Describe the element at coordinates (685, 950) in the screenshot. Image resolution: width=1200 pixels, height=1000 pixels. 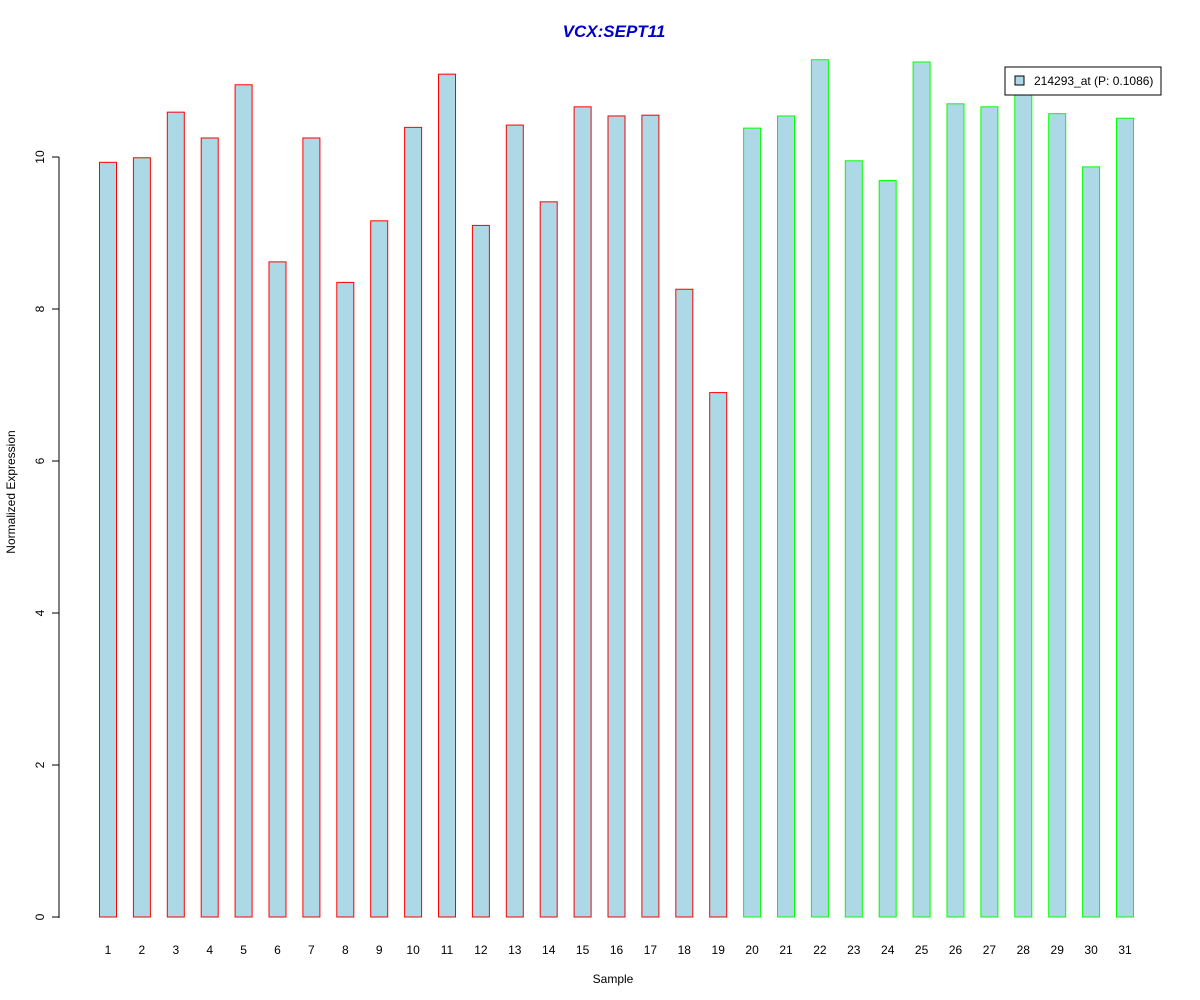
I see `x-tick-label: 18` at that location.